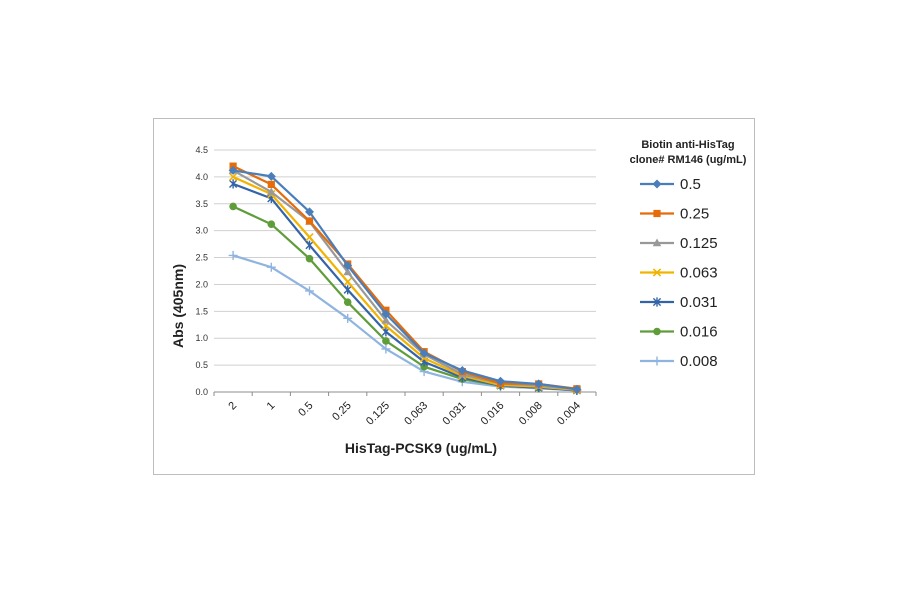 Image resolution: width=900 pixels, height=594 pixels. I want to click on x-tick-label: 0.063, so click(416, 414).